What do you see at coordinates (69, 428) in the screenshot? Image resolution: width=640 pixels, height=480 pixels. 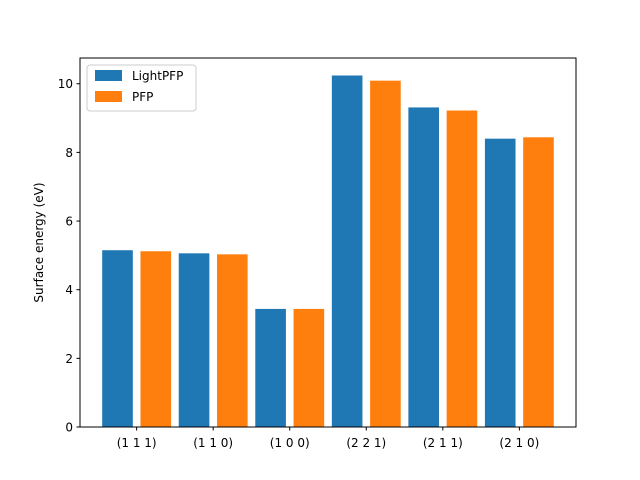 I see `y-tick-label-0: 0` at bounding box center [69, 428].